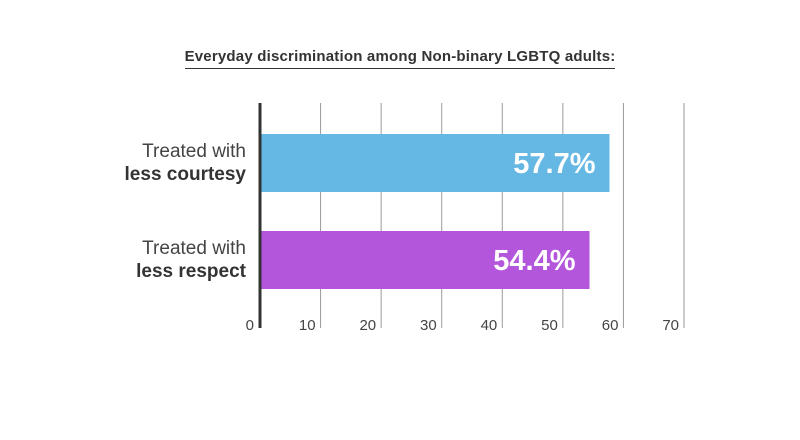 This screenshot has width=800, height=440. Describe the element at coordinates (367, 325) in the screenshot. I see `x-tick-label-20: 20` at that location.